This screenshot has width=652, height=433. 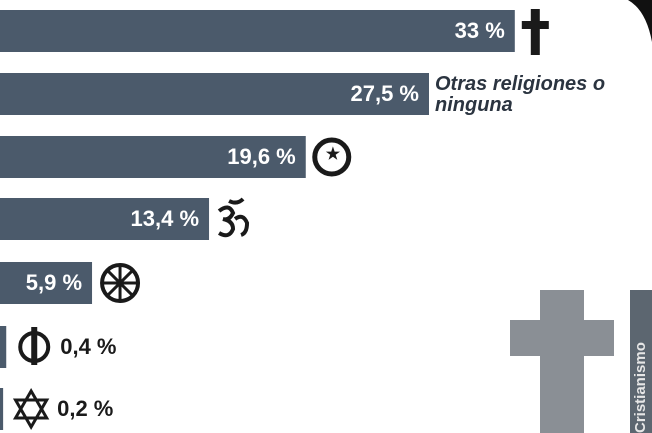 I want to click on category-label: Otras religiones o ninguna, so click(x=520, y=94).